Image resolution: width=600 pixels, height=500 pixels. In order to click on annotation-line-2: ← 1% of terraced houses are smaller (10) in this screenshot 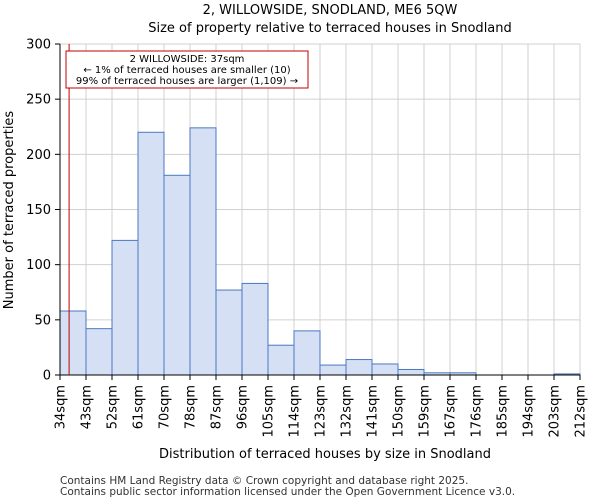, I will do `click(186, 70)`.